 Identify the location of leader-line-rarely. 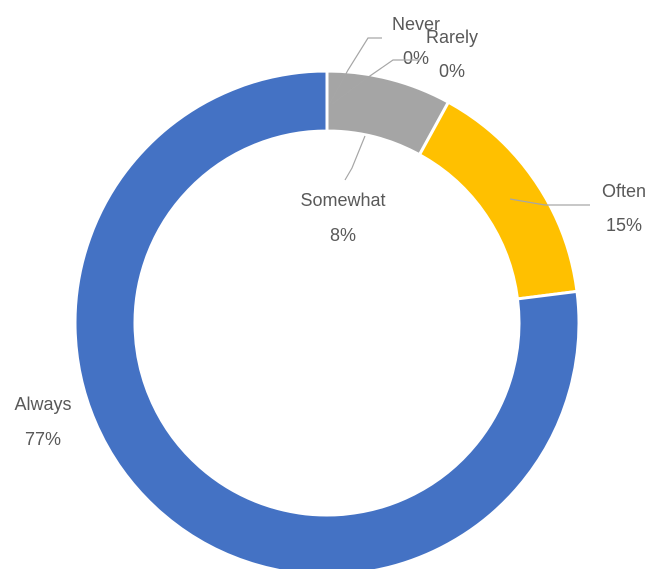
(375, 82).